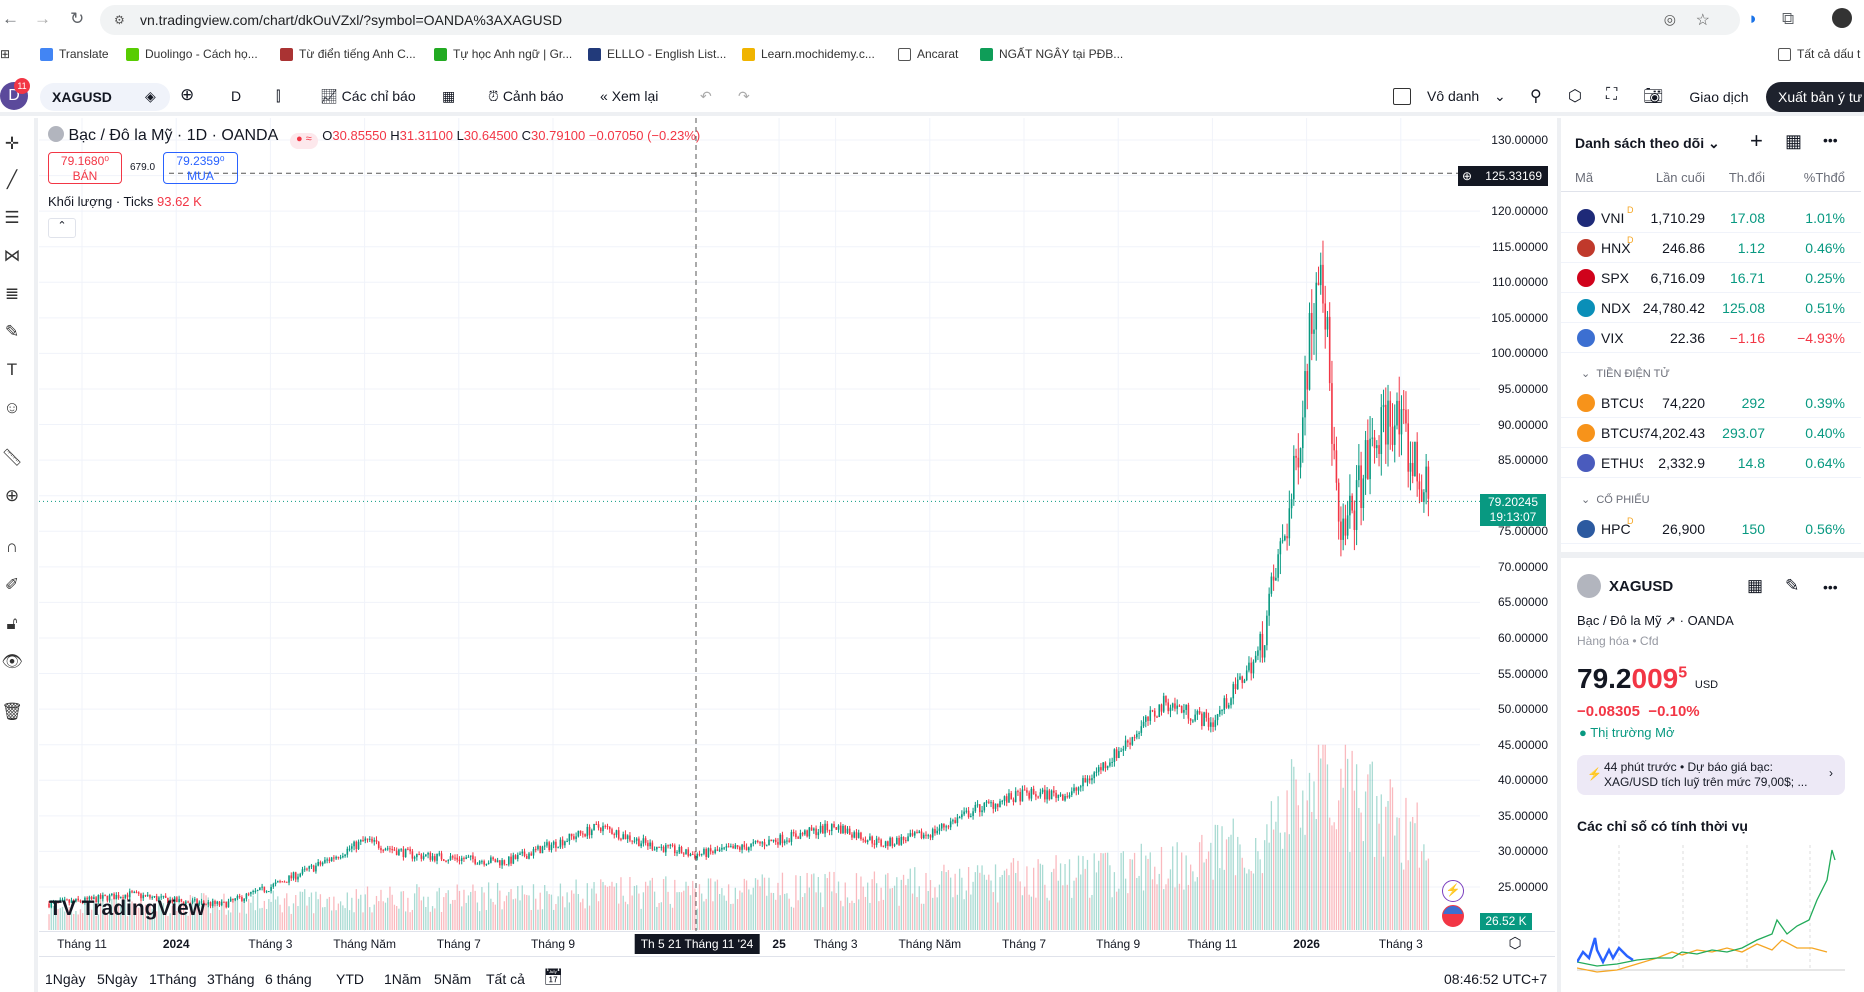  What do you see at coordinates (105, 97) in the screenshot?
I see `symbol-search: XAGUSD` at bounding box center [105, 97].